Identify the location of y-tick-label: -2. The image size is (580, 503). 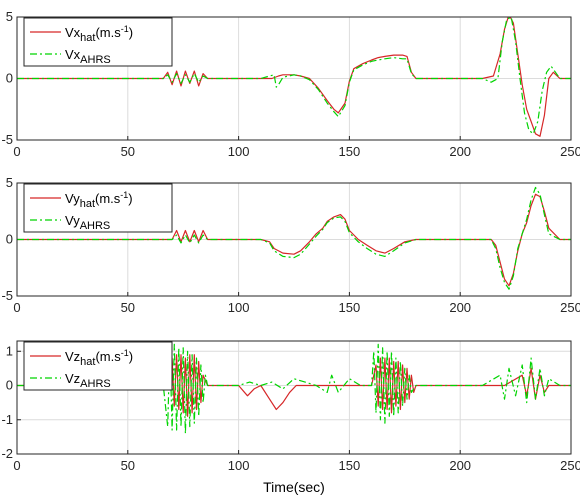
(7, 453).